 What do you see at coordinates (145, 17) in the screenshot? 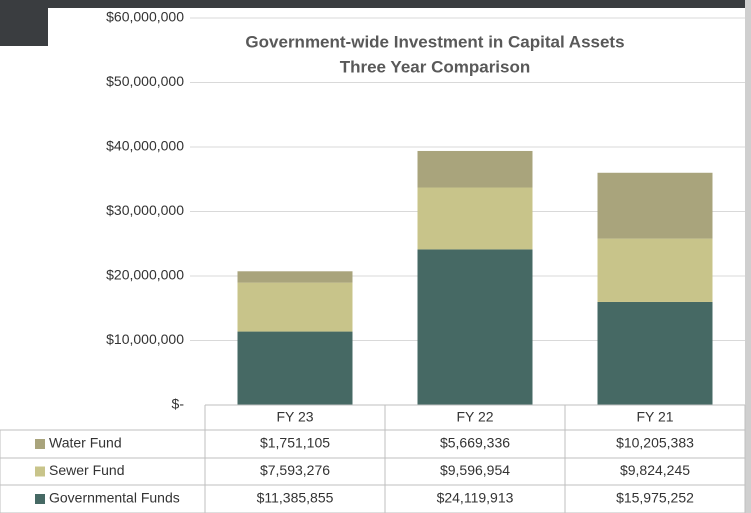
I see `y-tick-label: $60,000,000` at bounding box center [145, 17].